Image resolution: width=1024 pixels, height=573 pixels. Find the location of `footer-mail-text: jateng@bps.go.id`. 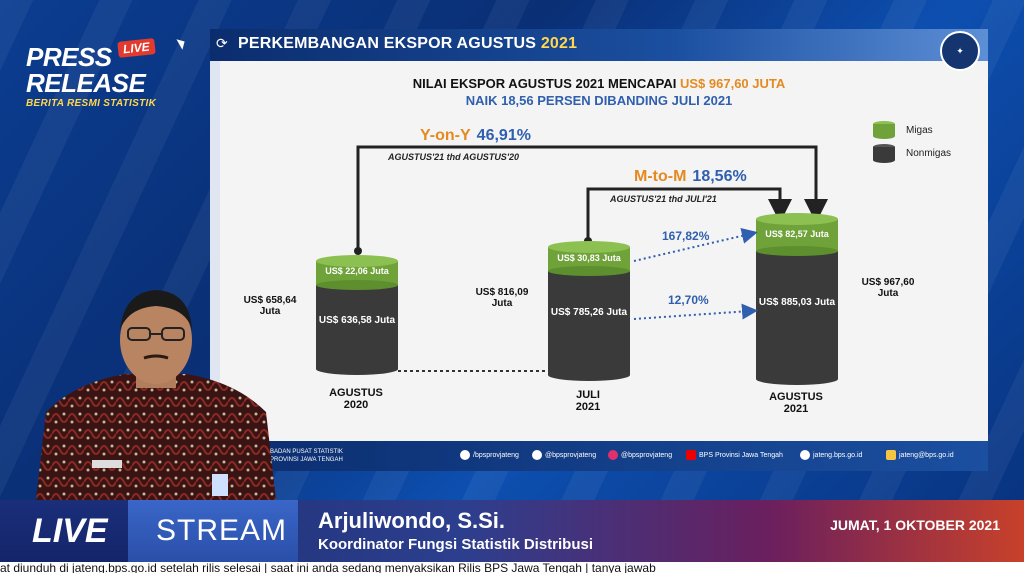

footer-mail-text: jateng@bps.go.id is located at coordinates (926, 455).